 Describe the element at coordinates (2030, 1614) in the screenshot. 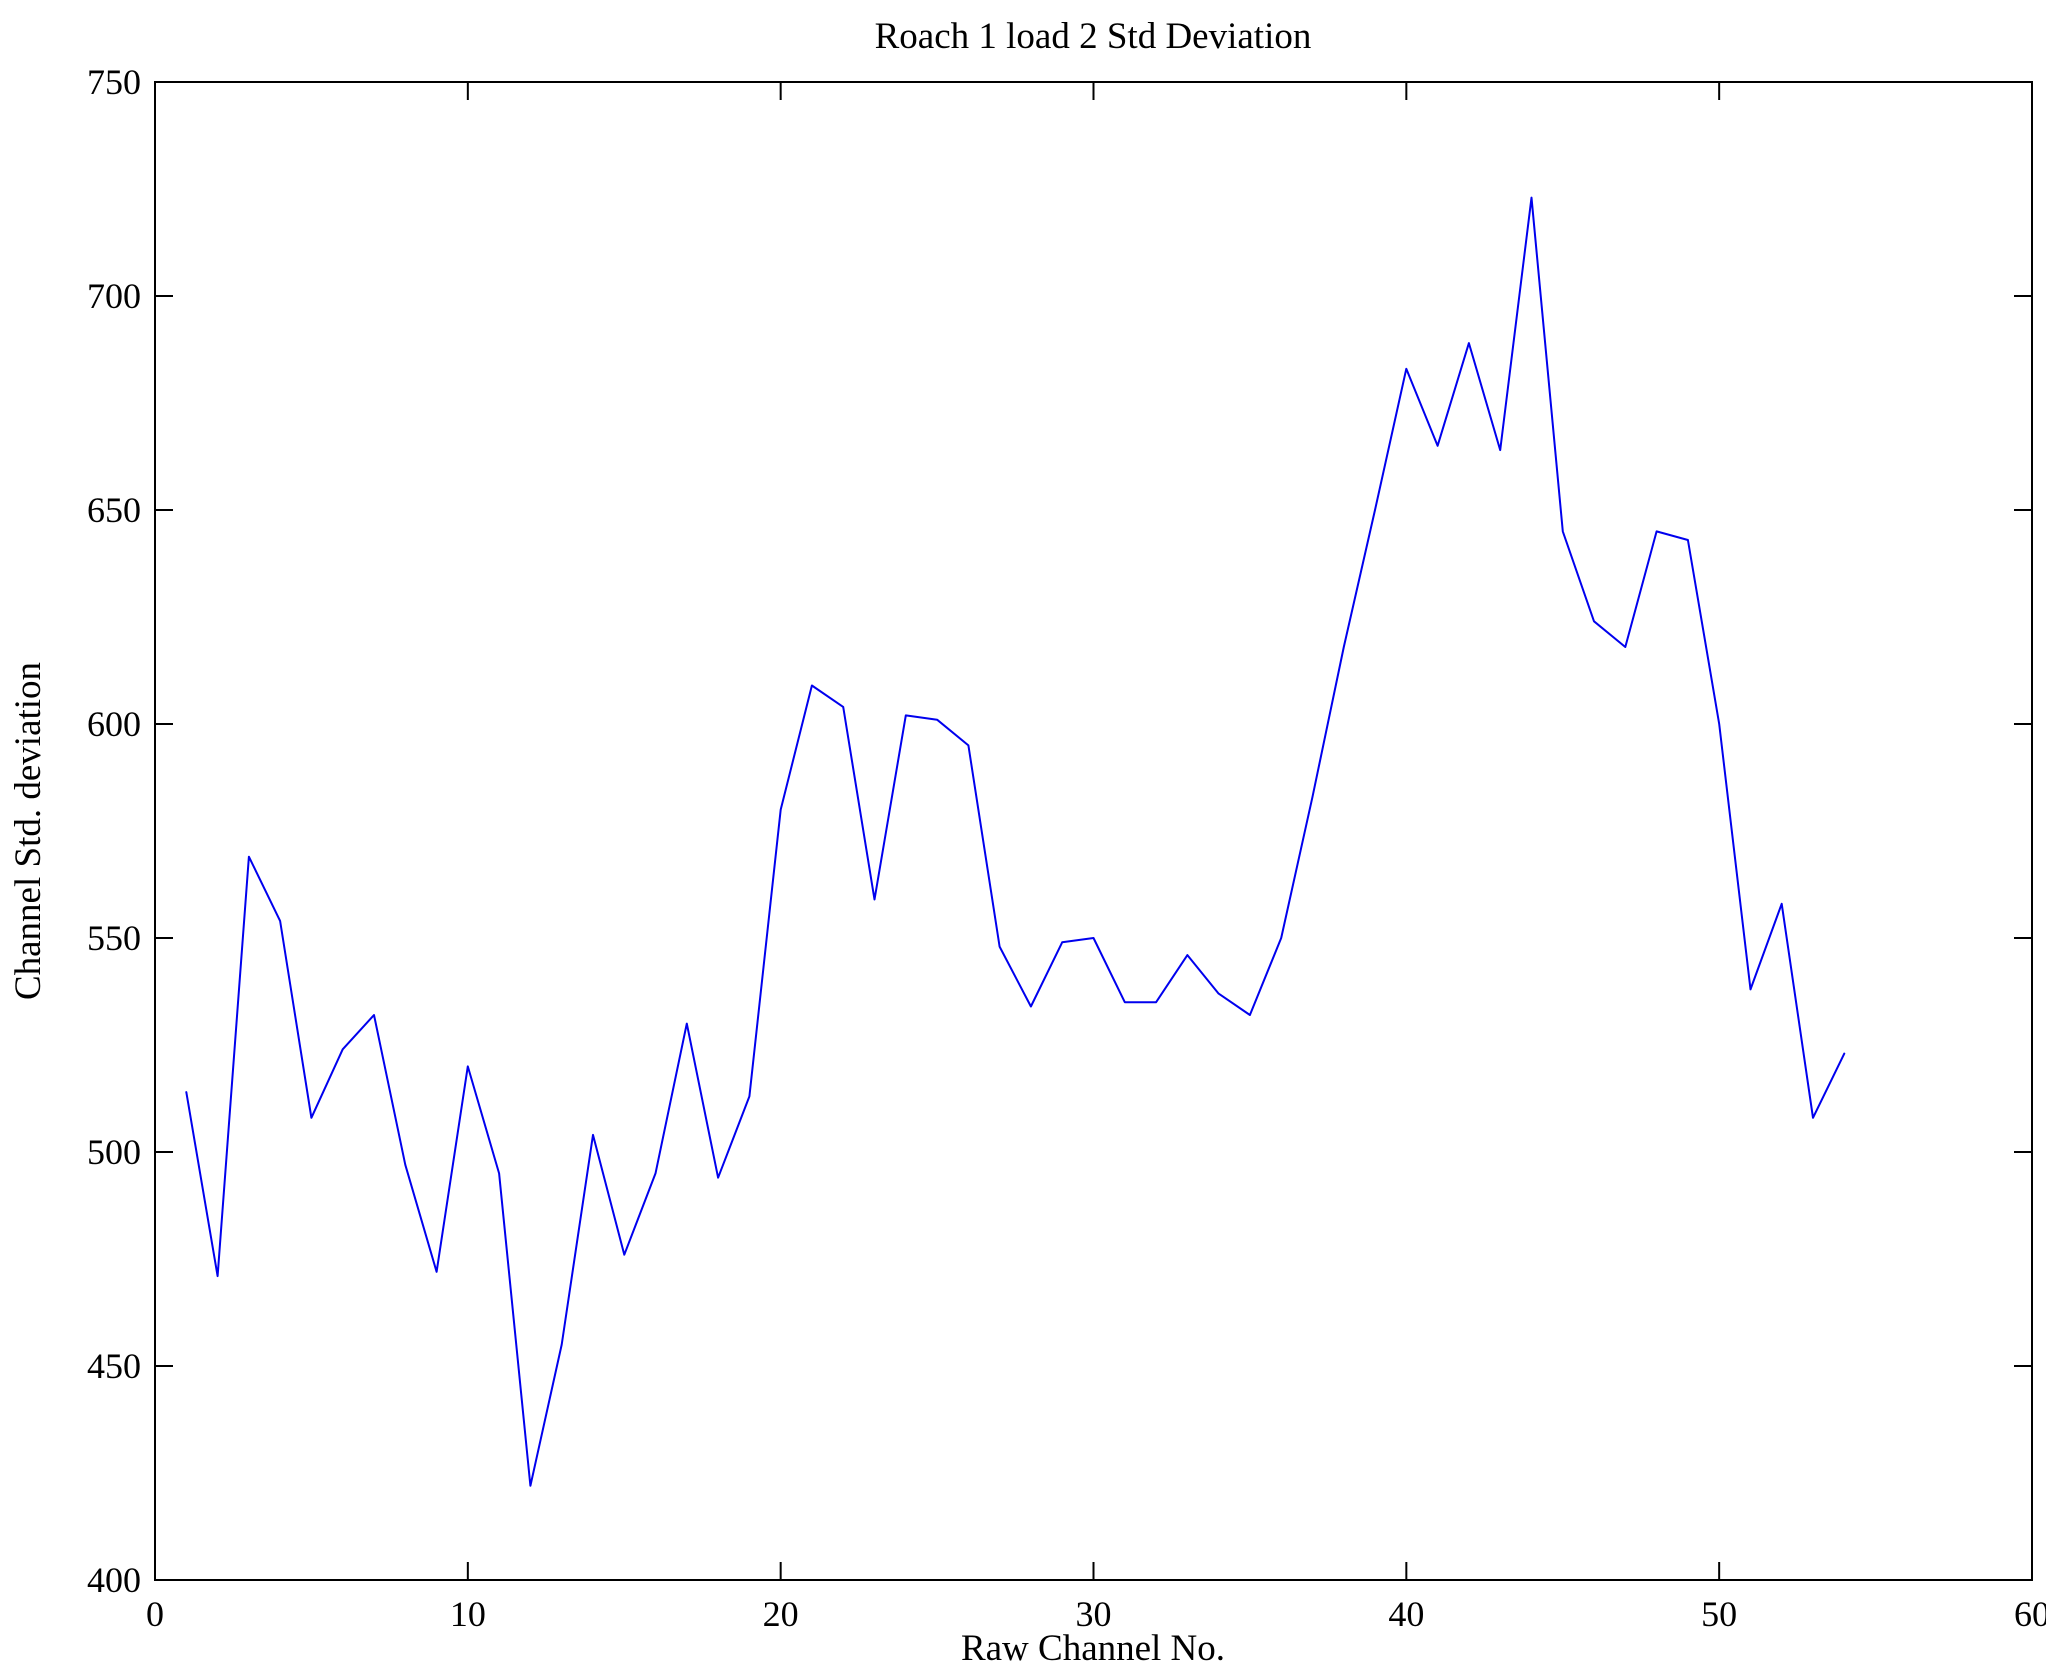

I see `x-tick-label: 60` at that location.